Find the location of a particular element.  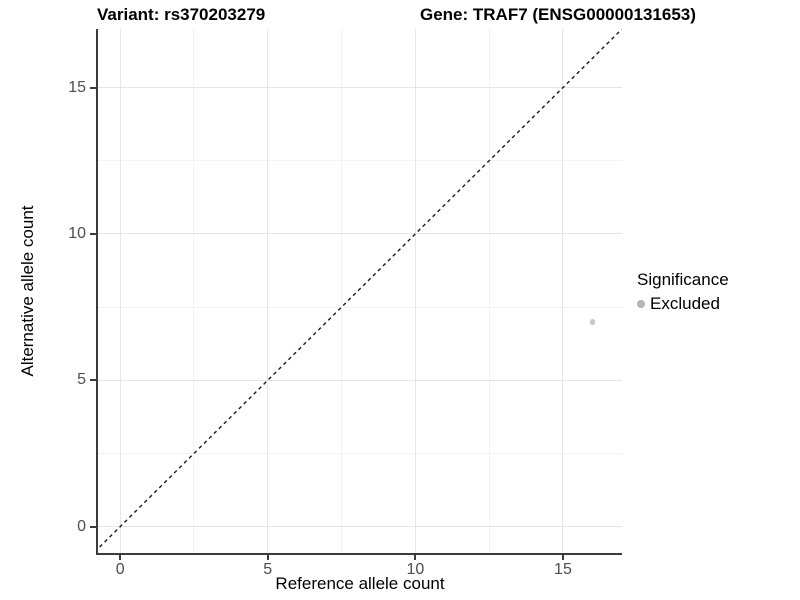

y-tick-label: 10 is located at coordinates (77, 233).